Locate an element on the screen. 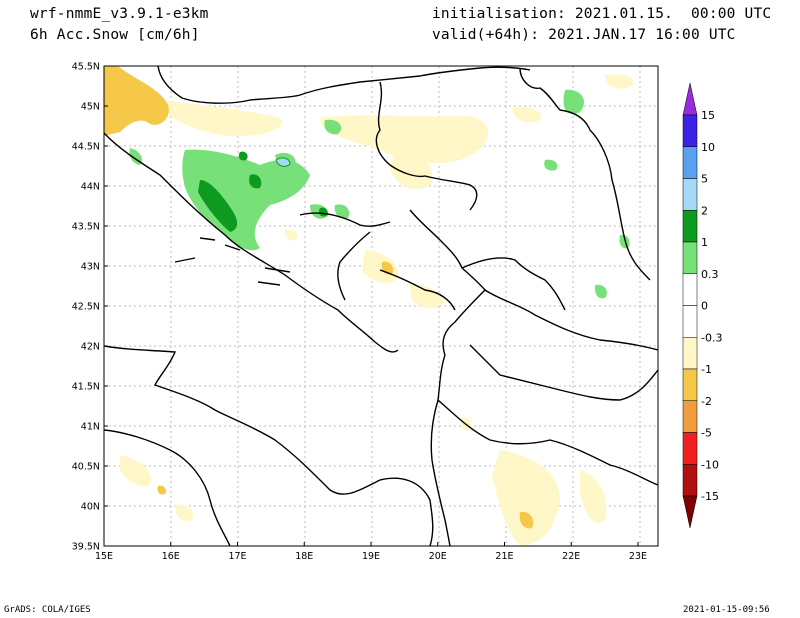 This screenshot has width=800, height=618. lat-tick-label: 45N is located at coordinates (90, 107).